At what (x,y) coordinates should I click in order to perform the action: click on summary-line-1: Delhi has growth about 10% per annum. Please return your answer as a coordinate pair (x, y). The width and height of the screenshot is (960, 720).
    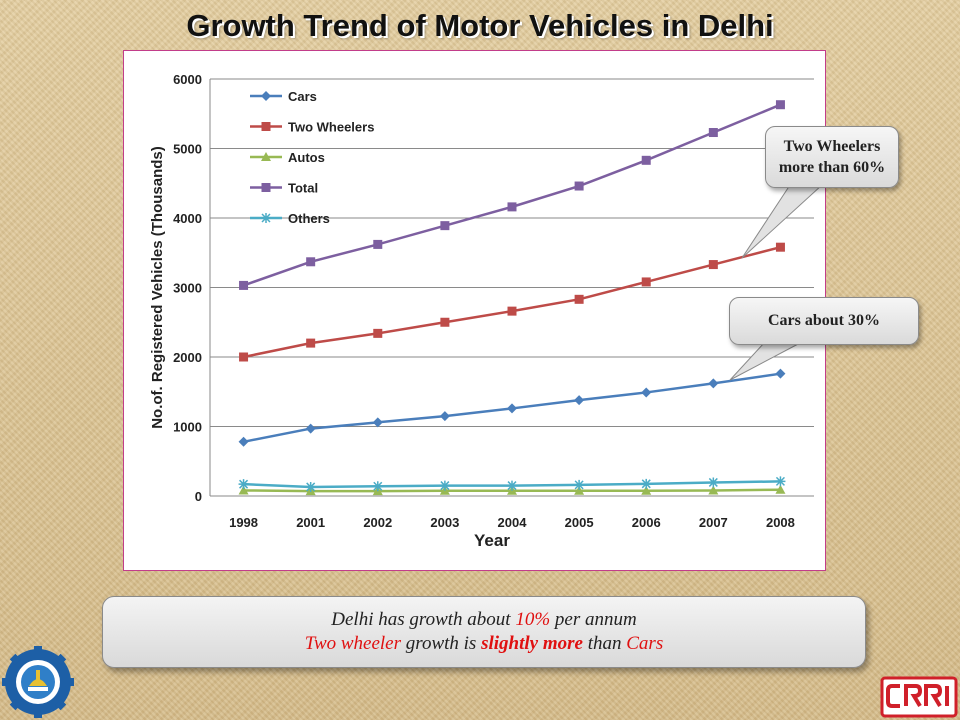
    Looking at the image, I should click on (484, 620).